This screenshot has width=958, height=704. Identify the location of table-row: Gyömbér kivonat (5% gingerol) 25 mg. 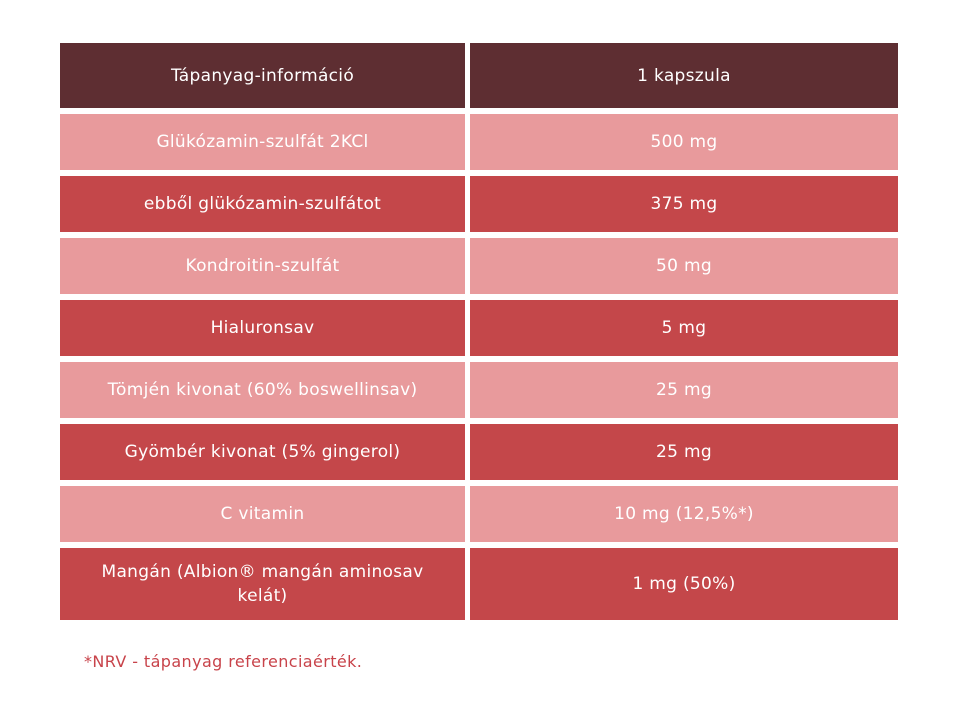
(479, 452).